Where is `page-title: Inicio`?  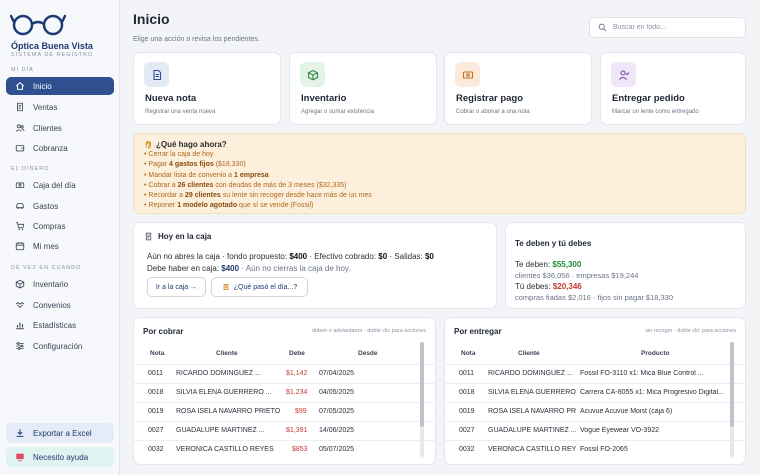 page-title: Inicio is located at coordinates (151, 19).